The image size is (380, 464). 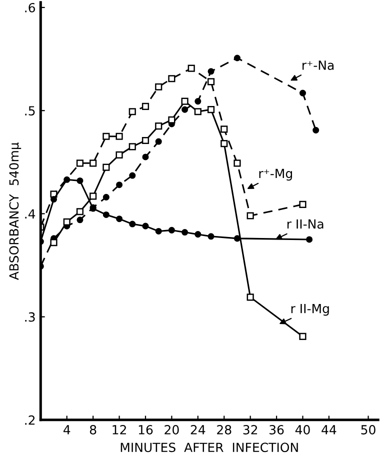 What do you see at coordinates (15, 211) in the screenshot?
I see `y-axis-title: ABSORBANCY 540mμ` at bounding box center [15, 211].